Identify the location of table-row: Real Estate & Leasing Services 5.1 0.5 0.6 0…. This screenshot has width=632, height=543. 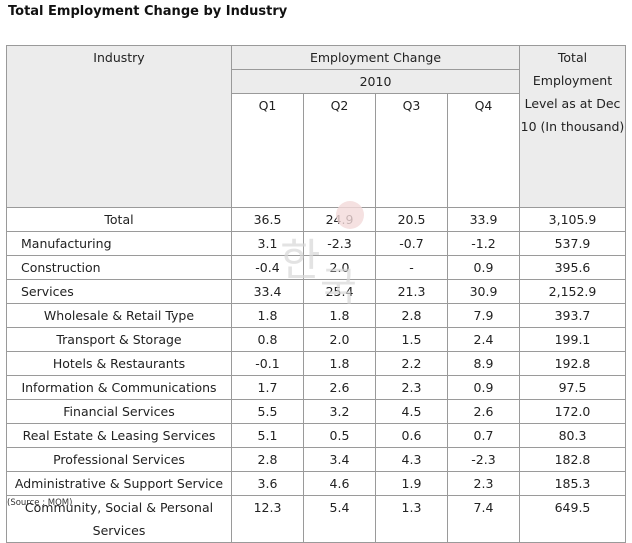
(316, 435).